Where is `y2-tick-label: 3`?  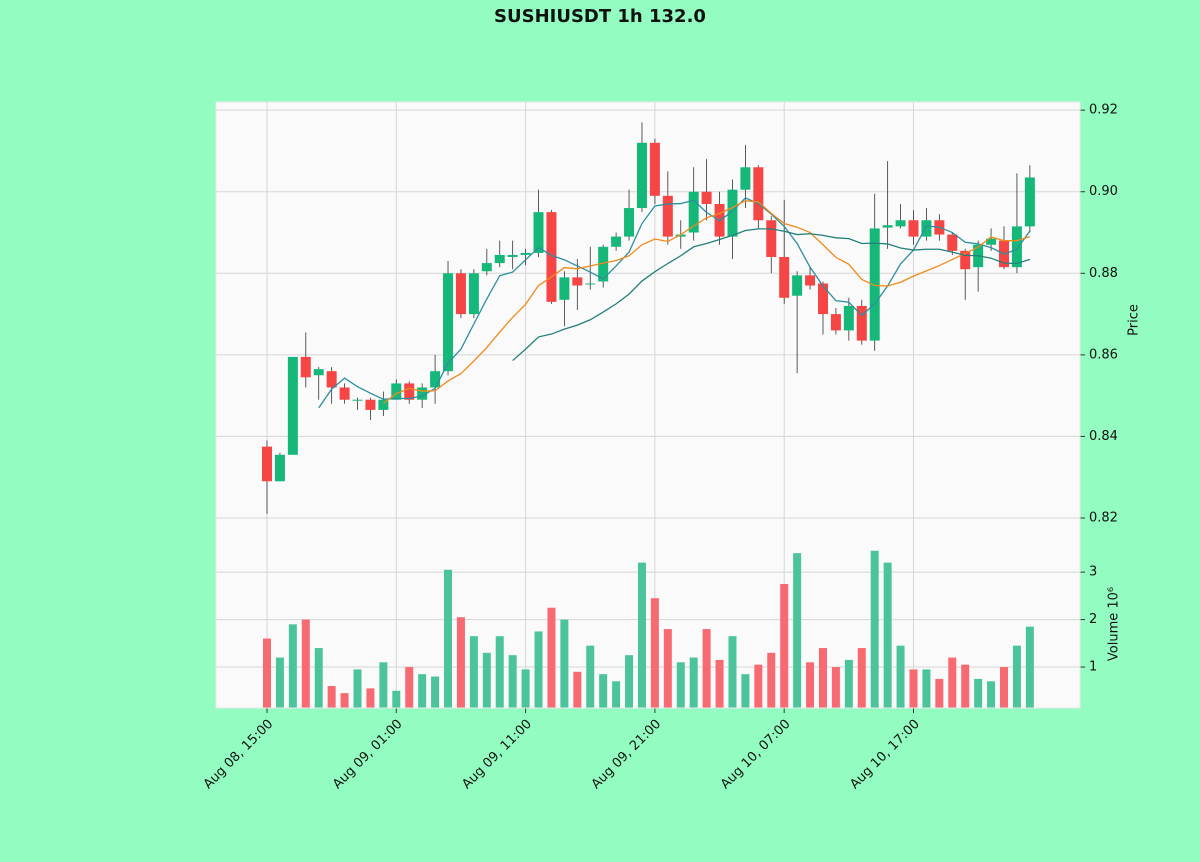
y2-tick-label: 3 is located at coordinates (1093, 572).